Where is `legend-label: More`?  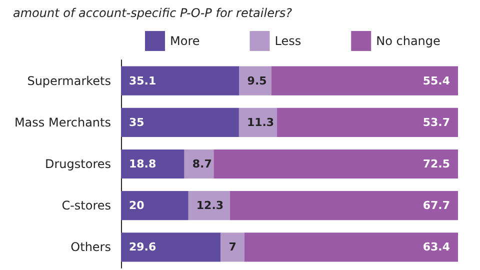 legend-label: More is located at coordinates (185, 41).